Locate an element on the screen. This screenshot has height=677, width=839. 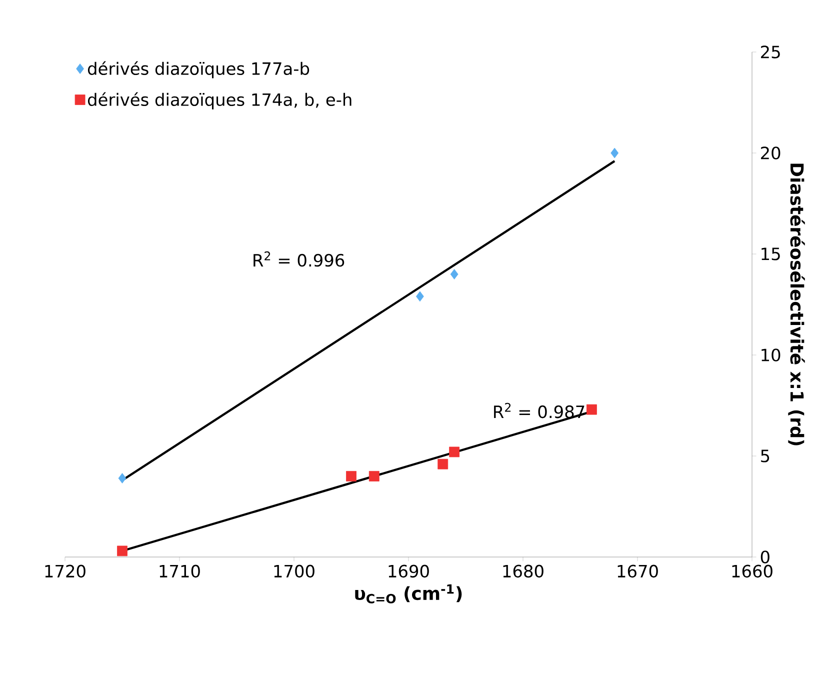
x-tick-label: 1700 is located at coordinates (294, 571).